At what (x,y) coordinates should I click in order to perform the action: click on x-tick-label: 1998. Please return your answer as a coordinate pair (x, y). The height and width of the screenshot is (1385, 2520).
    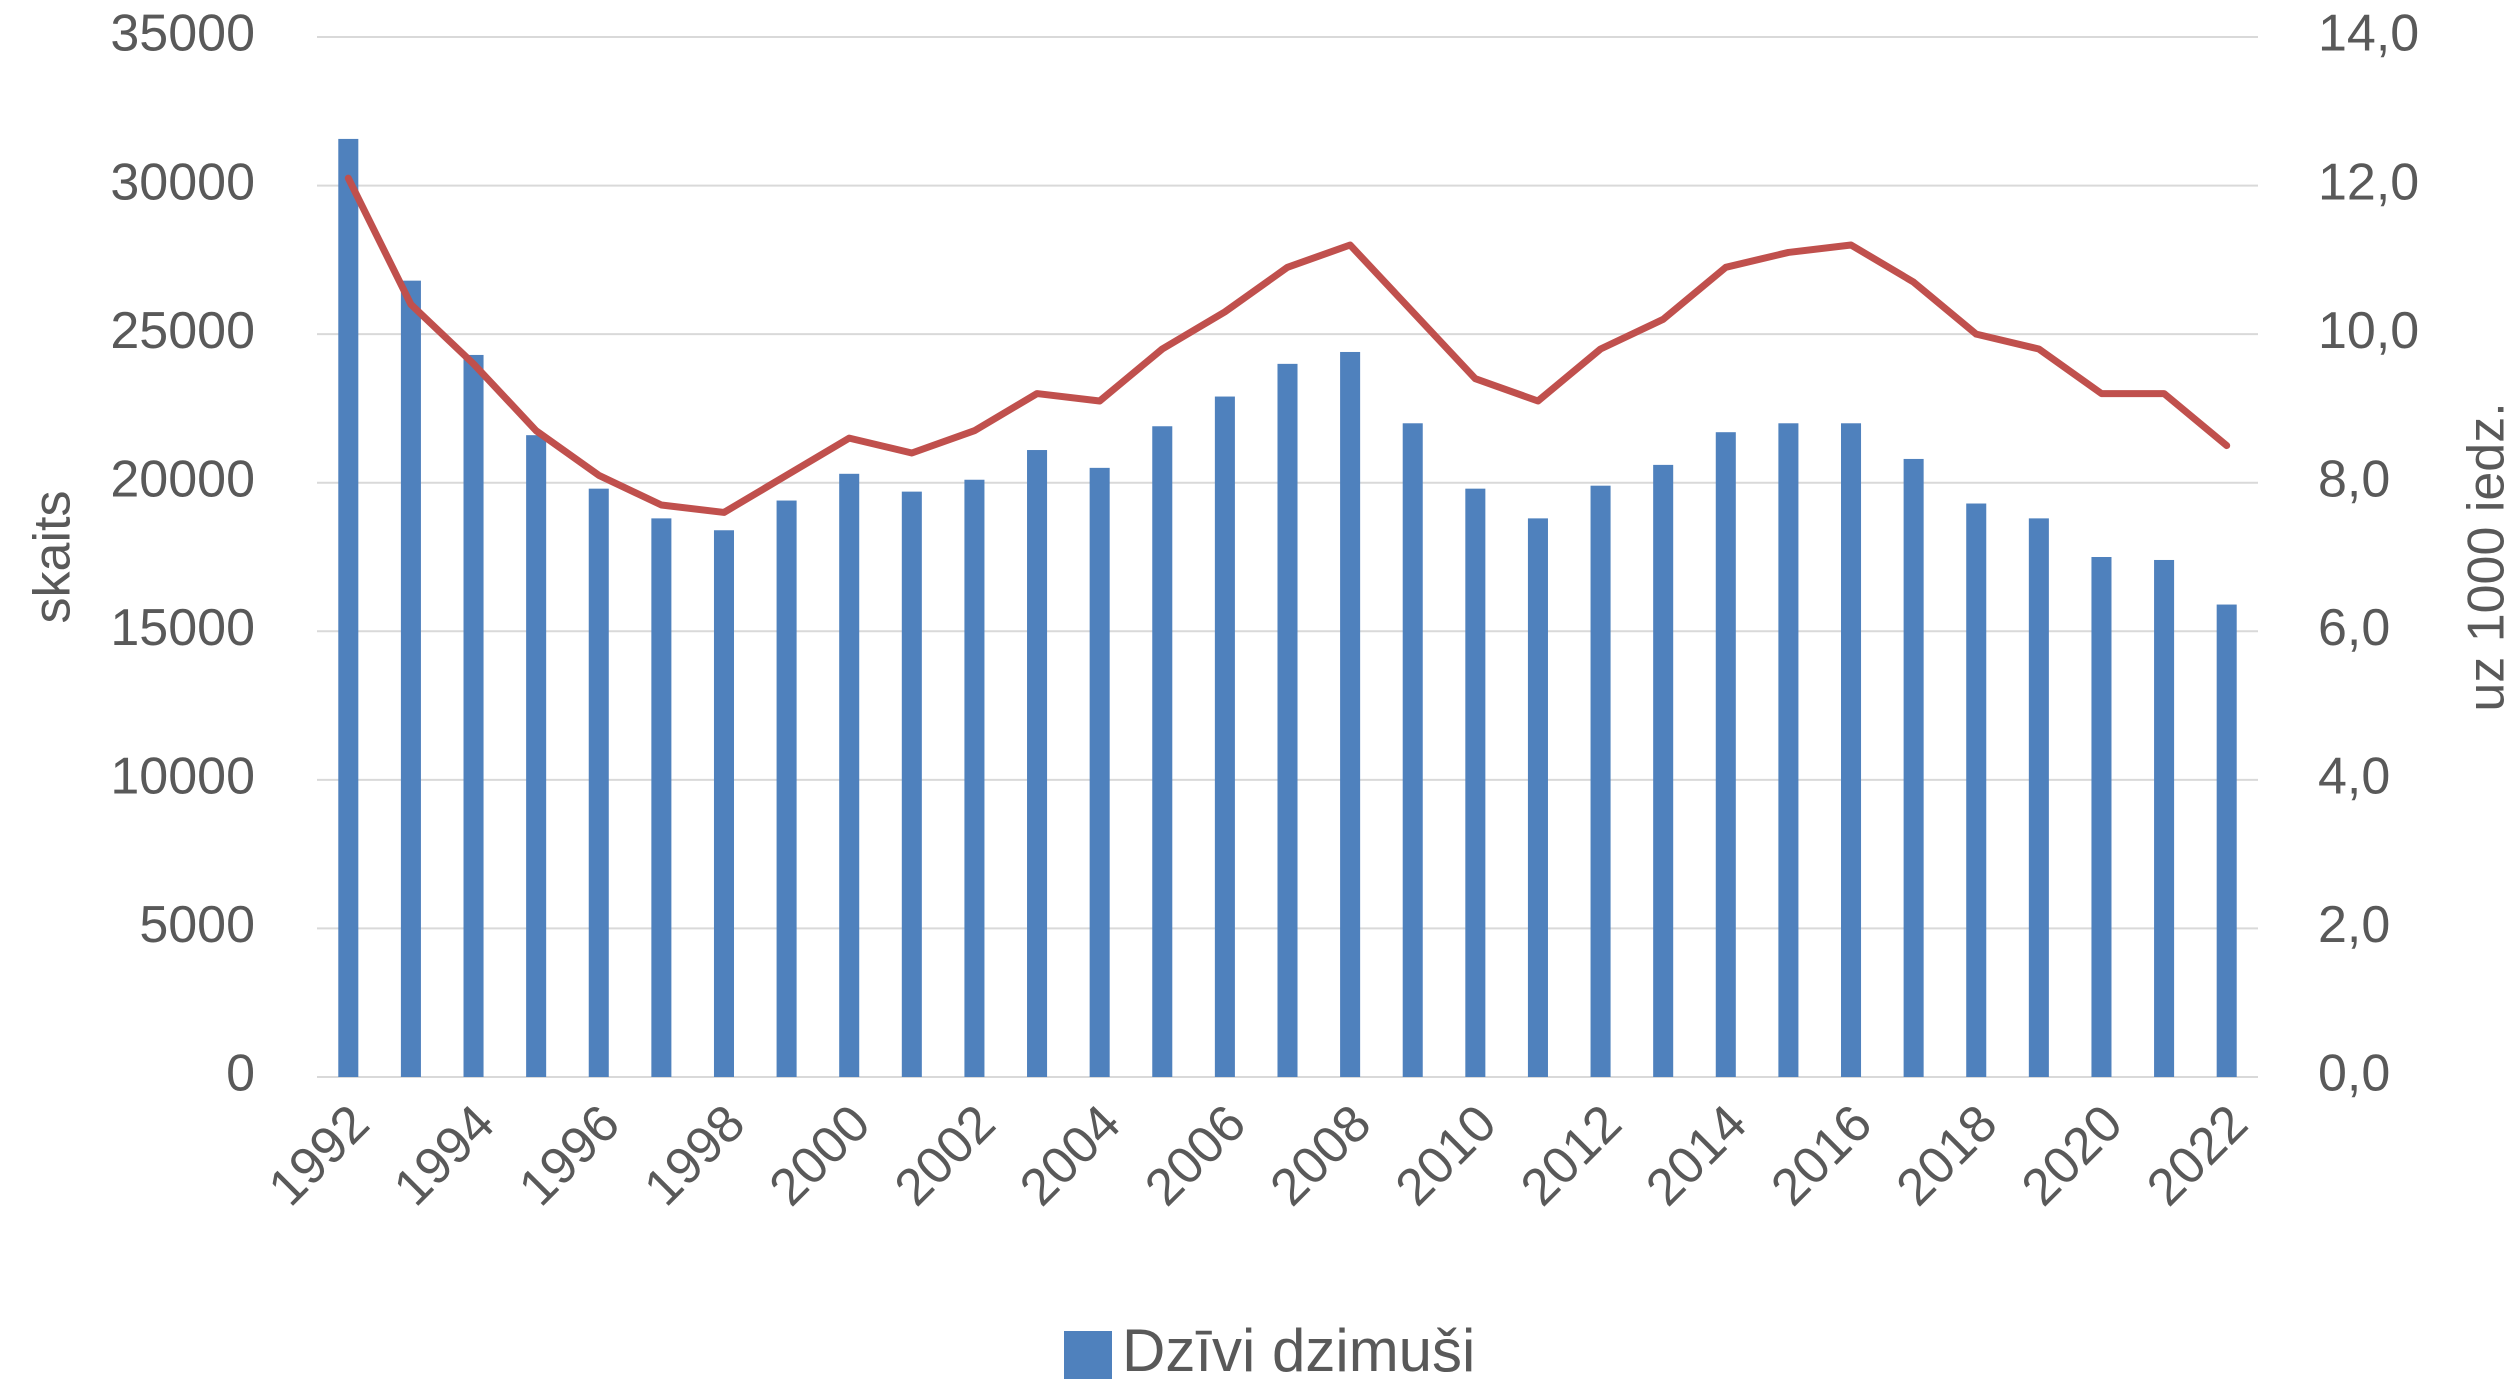
    Looking at the image, I should click on (694, 1155).